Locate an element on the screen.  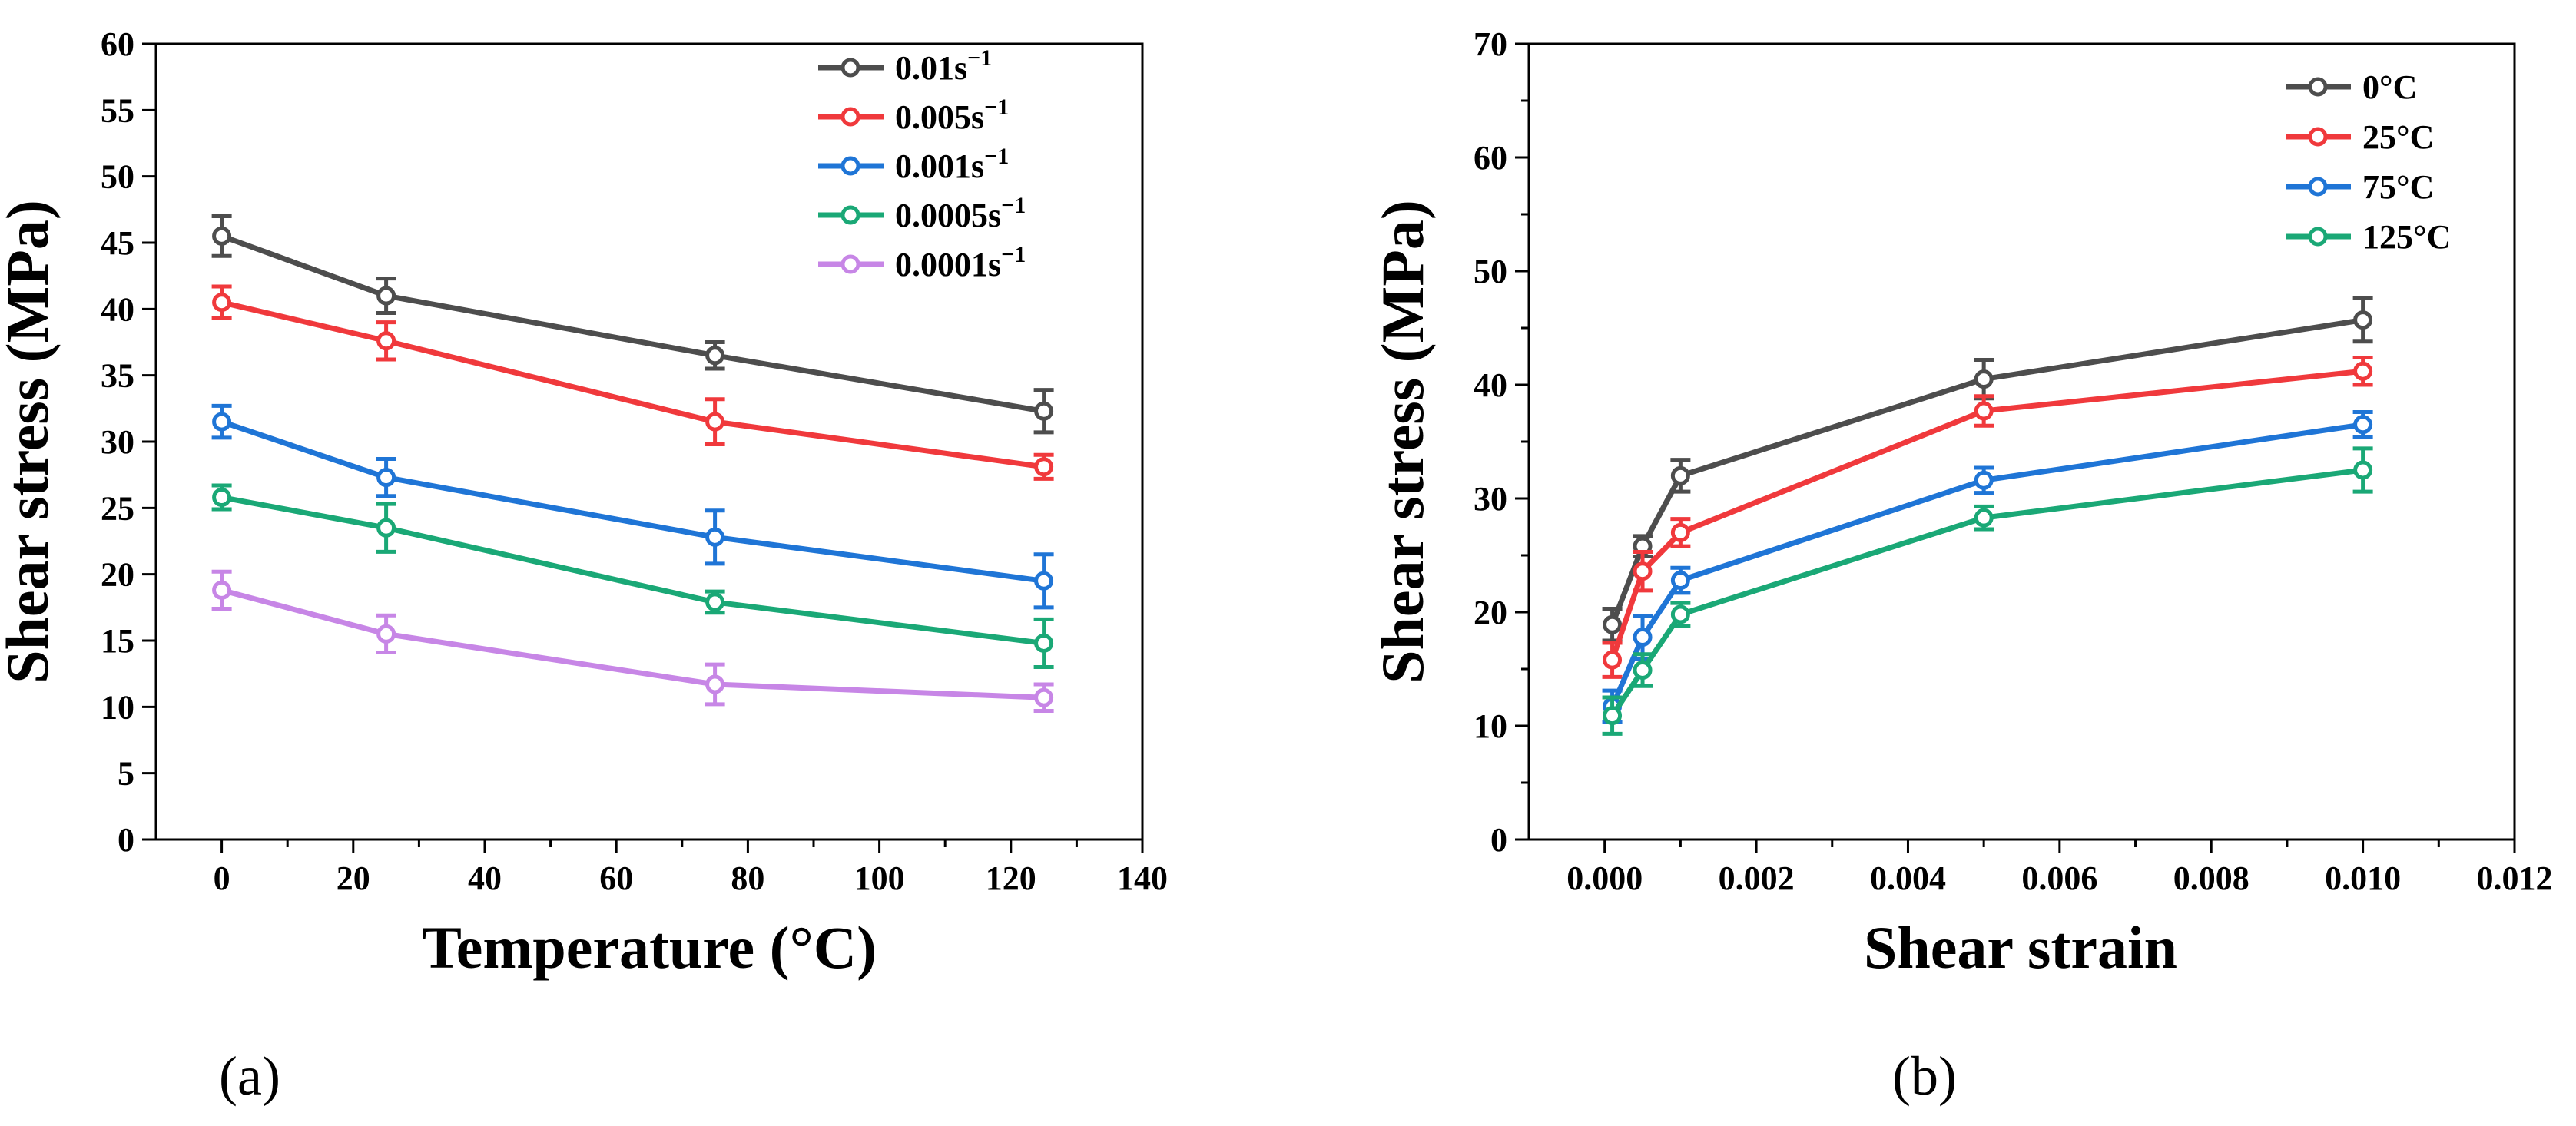
legend-label-text: 25°C is located at coordinates (2398, 137).